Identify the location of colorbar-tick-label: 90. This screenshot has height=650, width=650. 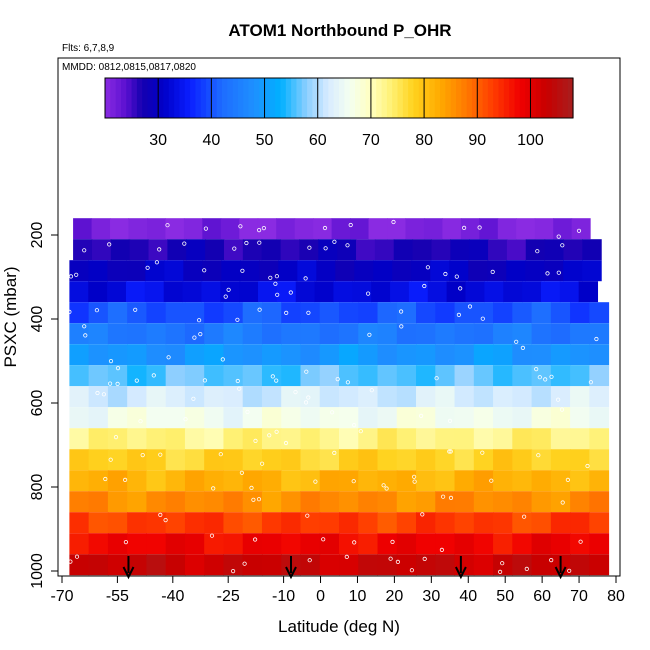
(477, 140).